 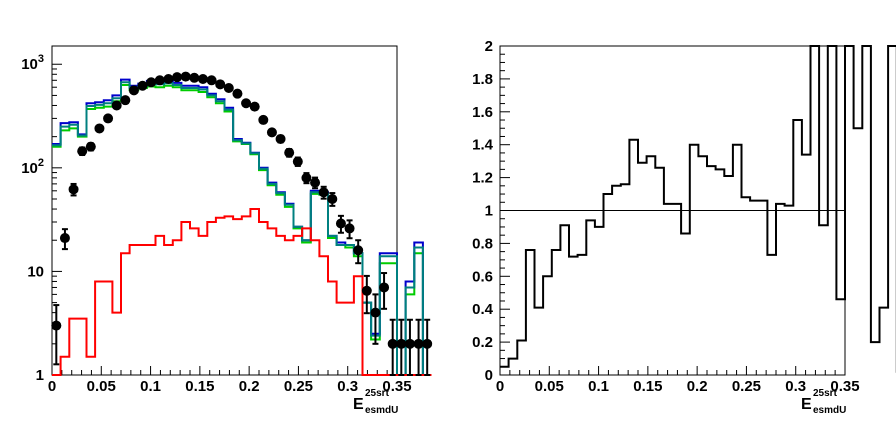 What do you see at coordinates (483, 145) in the screenshot?
I see `y-tick-label: 1.4` at bounding box center [483, 145].